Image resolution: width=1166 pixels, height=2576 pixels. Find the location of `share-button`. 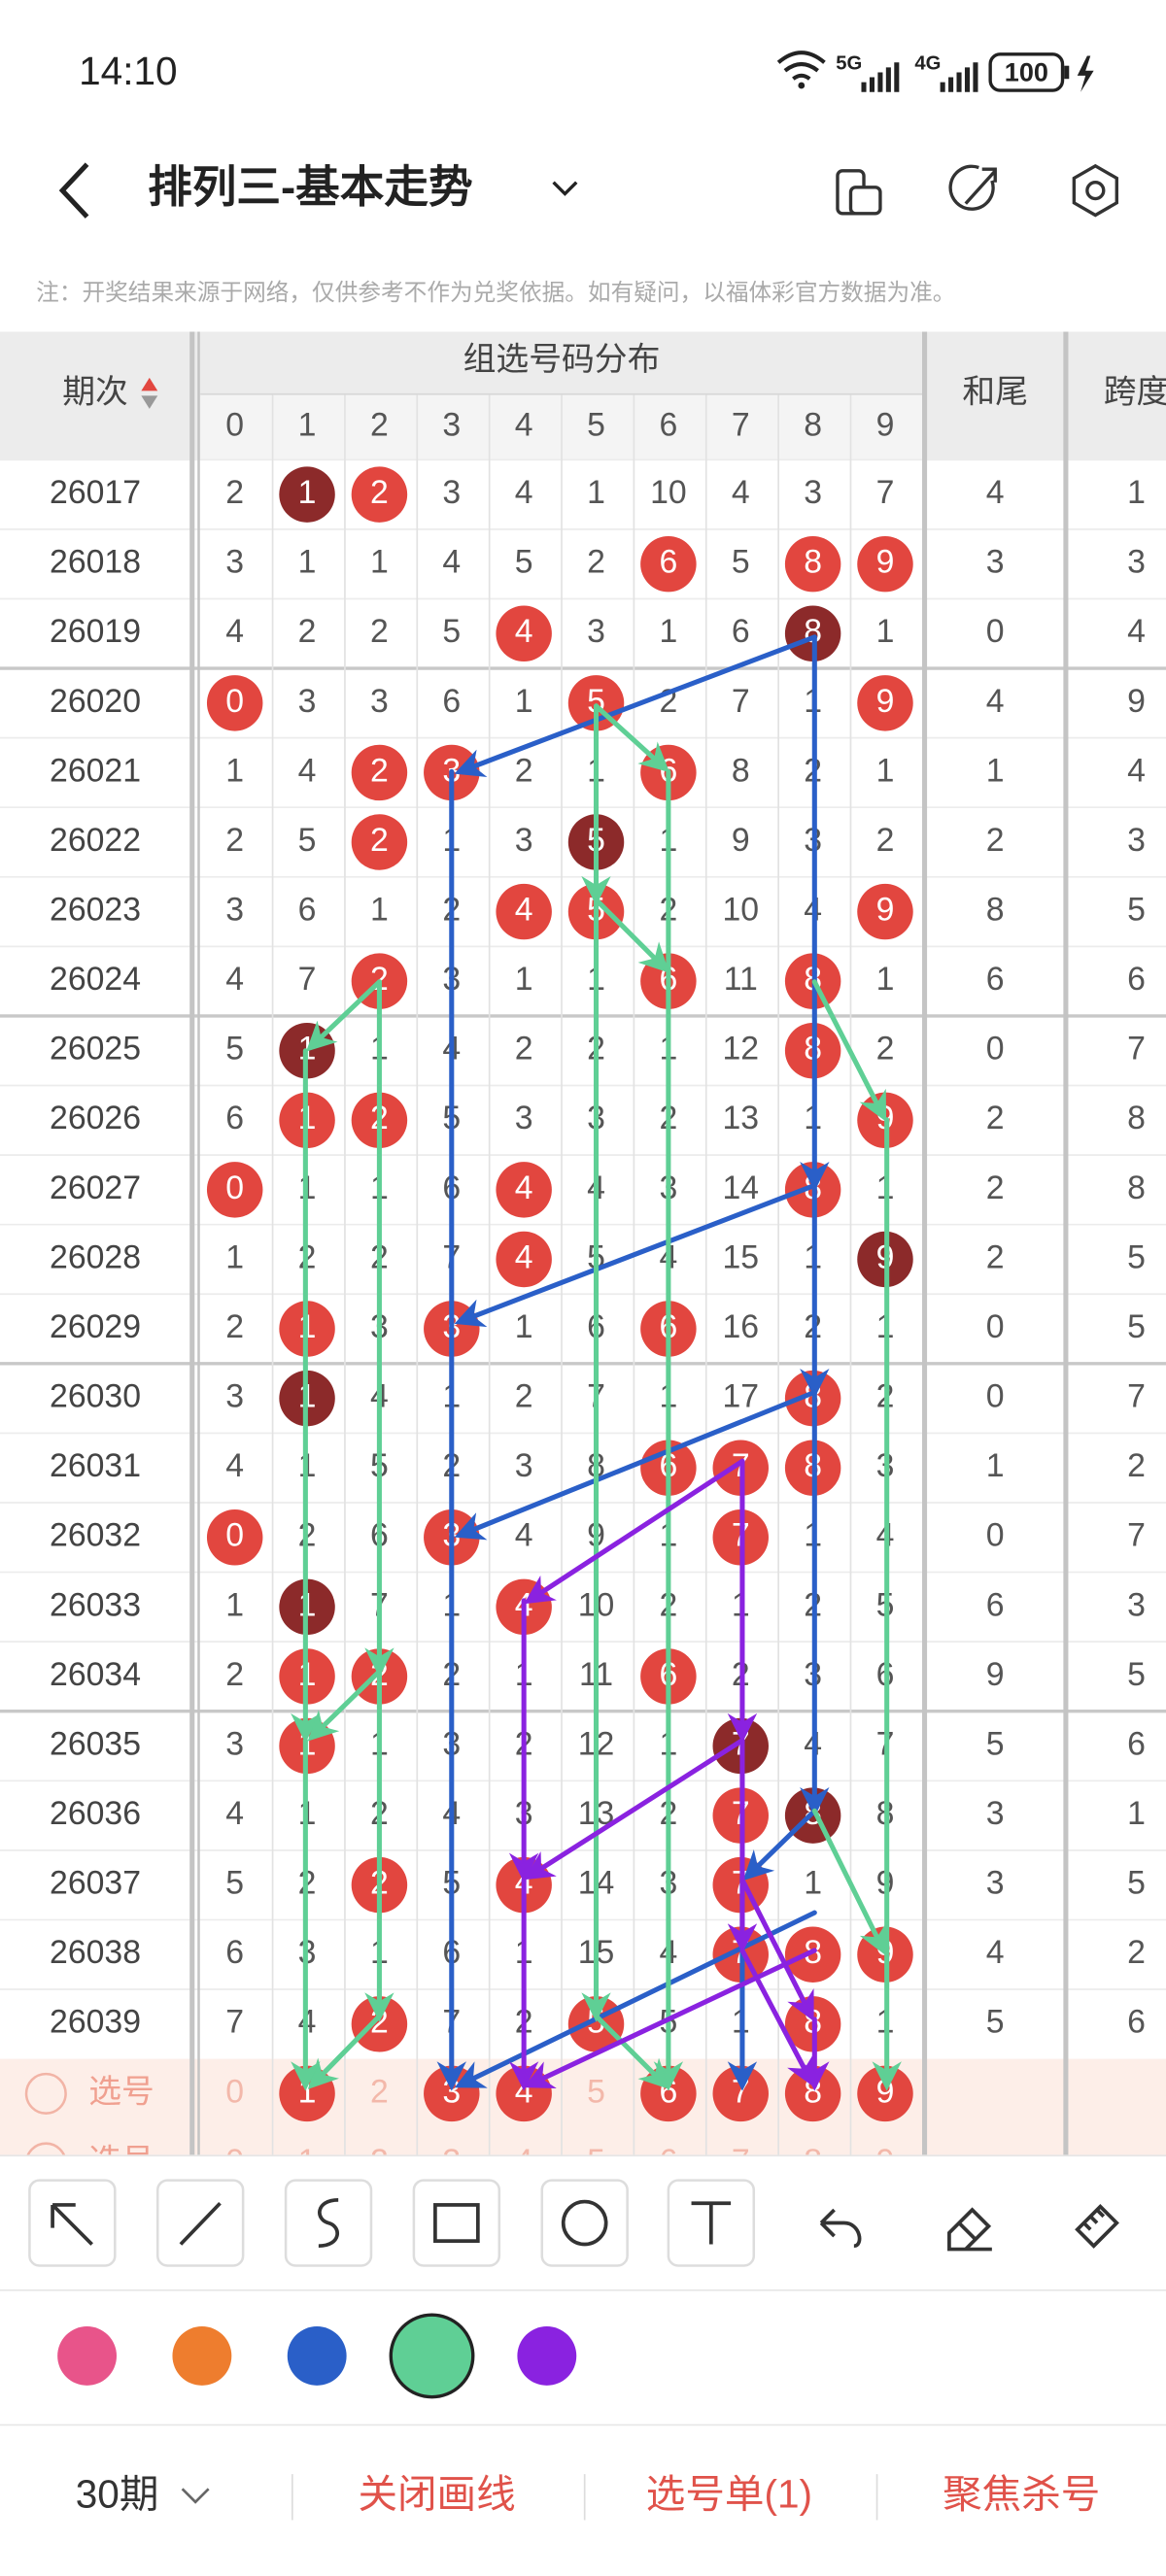

share-button is located at coordinates (972, 187).